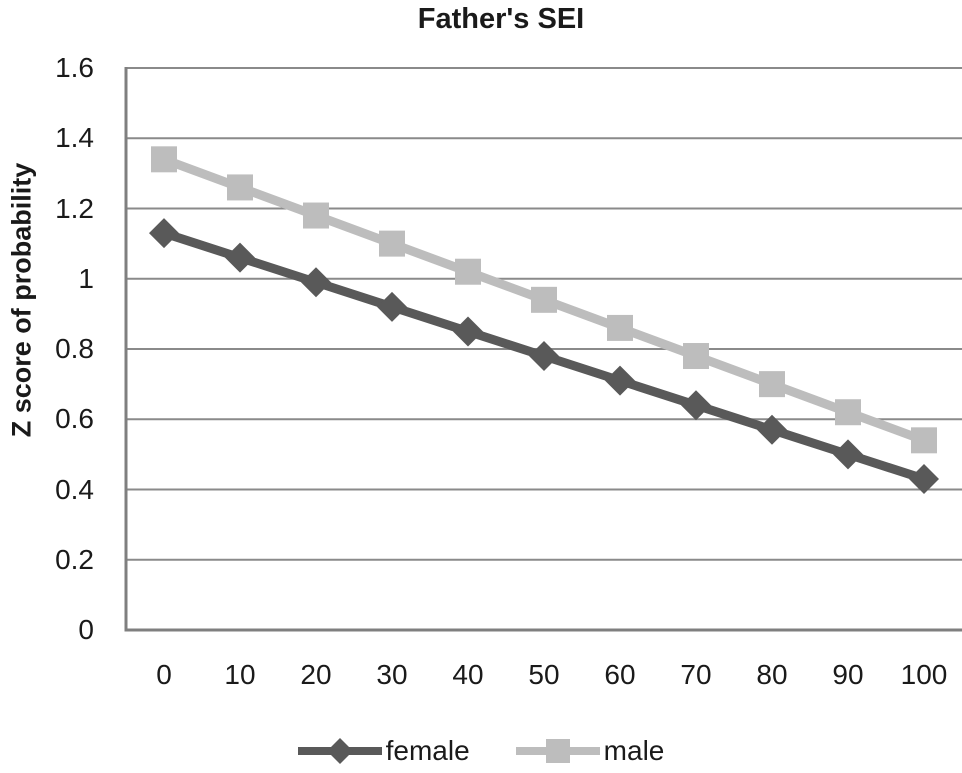 The width and height of the screenshot is (962, 773). What do you see at coordinates (240, 674) in the screenshot?
I see `x-tick-label: 10` at bounding box center [240, 674].